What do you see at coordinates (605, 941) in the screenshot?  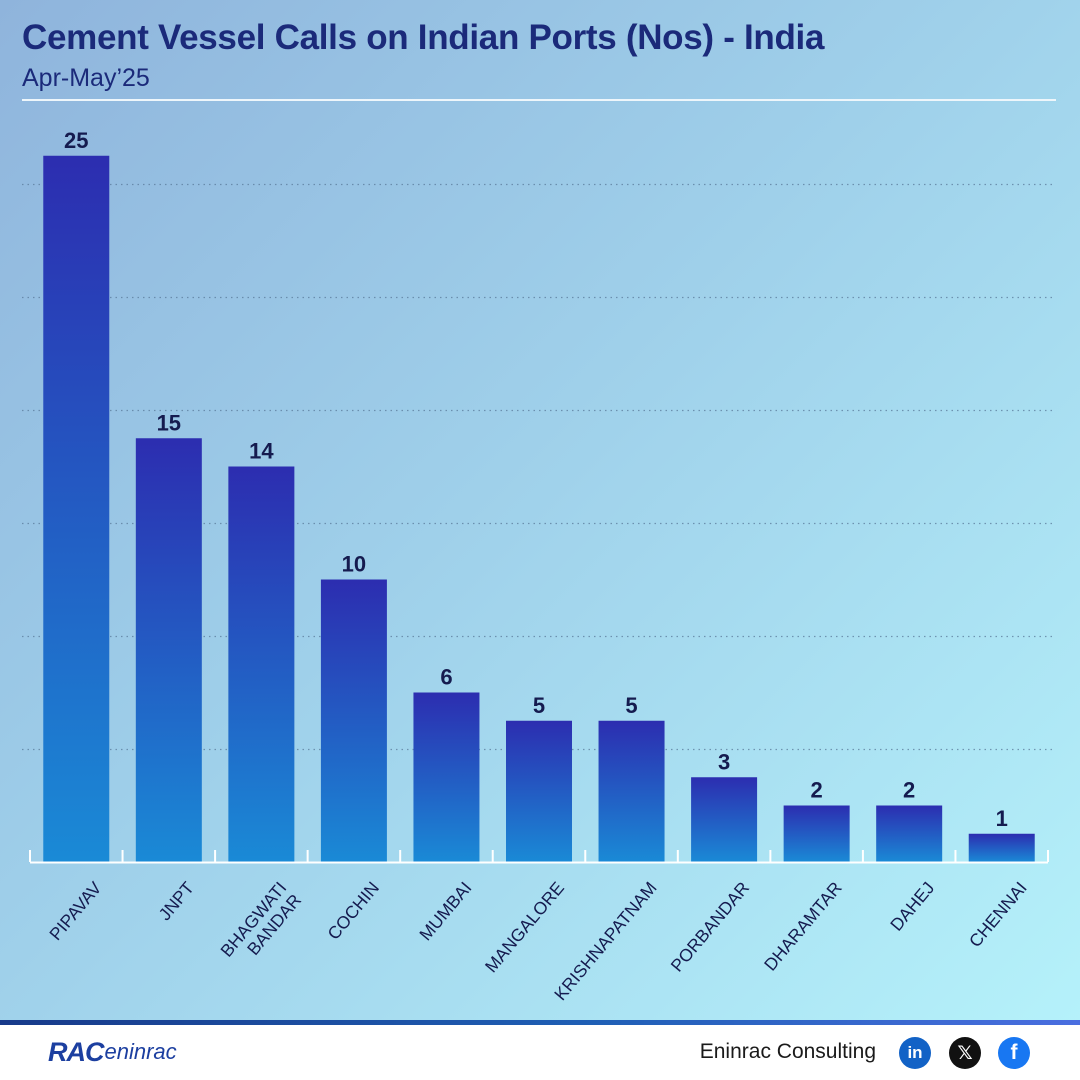 I see `category-label: KRISHNAPATNAM` at bounding box center [605, 941].